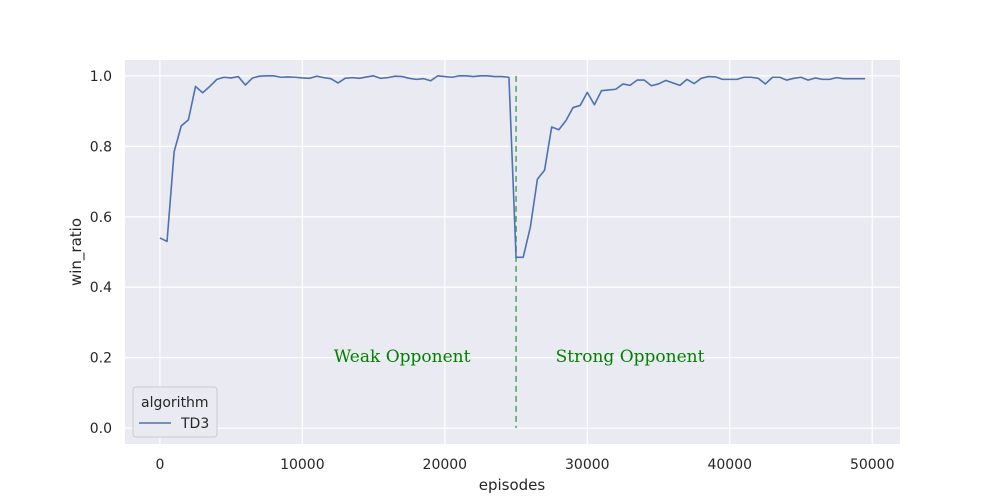  Describe the element at coordinates (101, 218) in the screenshot. I see `y-tick-label: 0.6` at that location.